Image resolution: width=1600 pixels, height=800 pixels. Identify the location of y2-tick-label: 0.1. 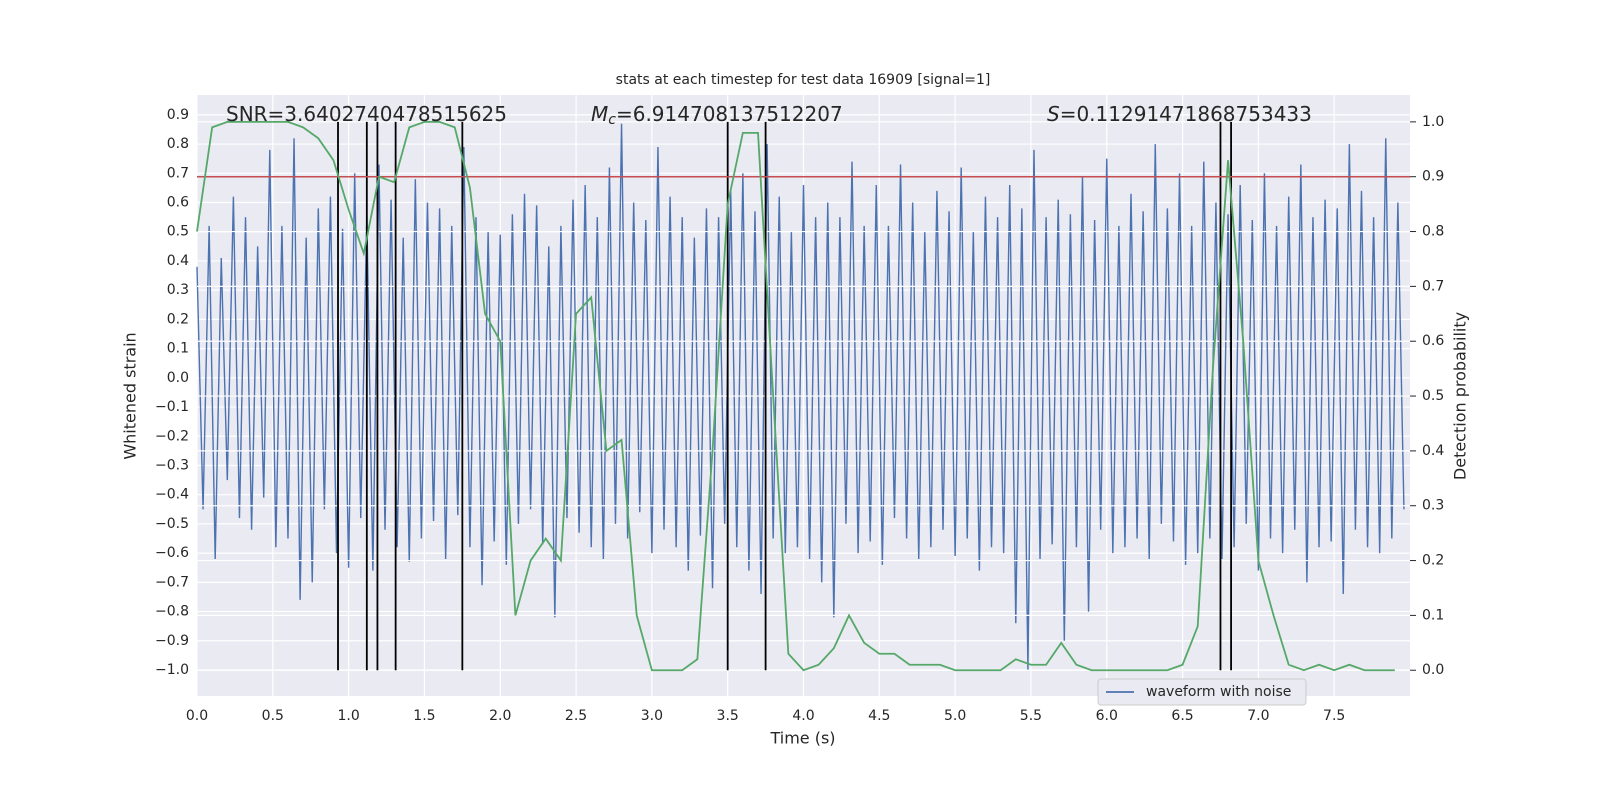
(1433, 615).